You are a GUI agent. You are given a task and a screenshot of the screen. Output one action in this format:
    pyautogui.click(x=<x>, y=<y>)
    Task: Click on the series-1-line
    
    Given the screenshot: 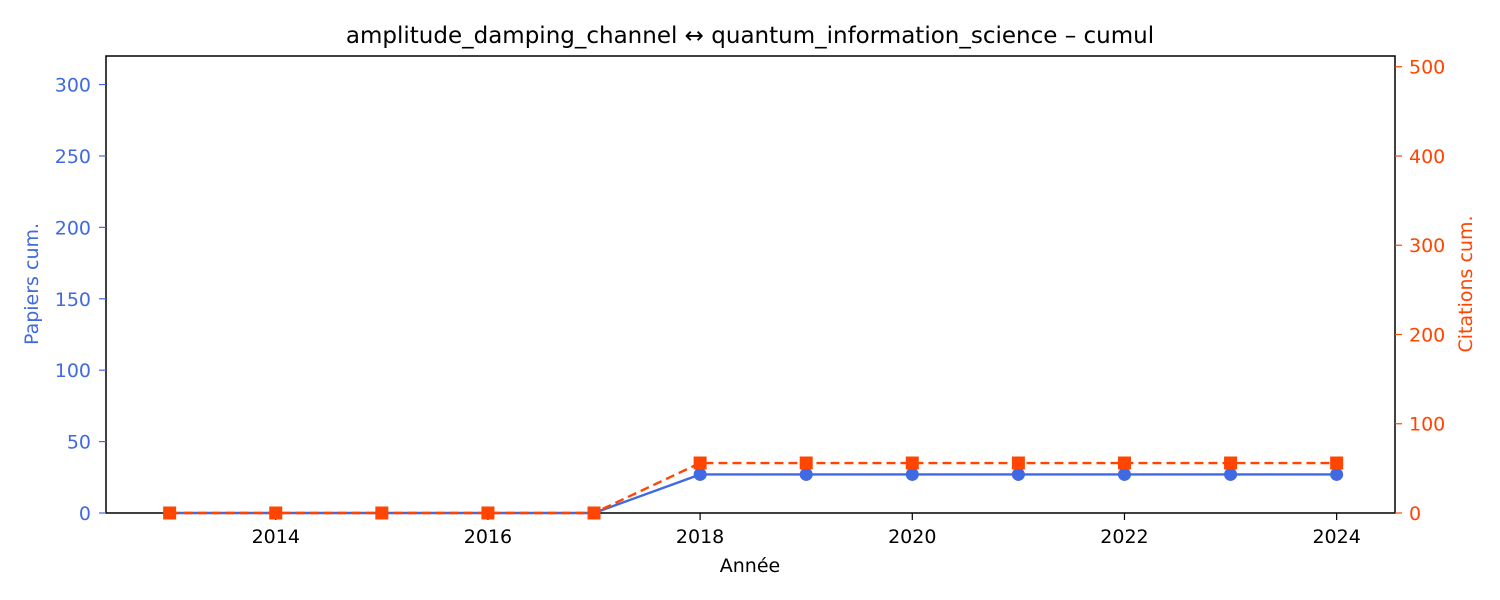 What is the action you would take?
    pyautogui.click(x=753, y=494)
    